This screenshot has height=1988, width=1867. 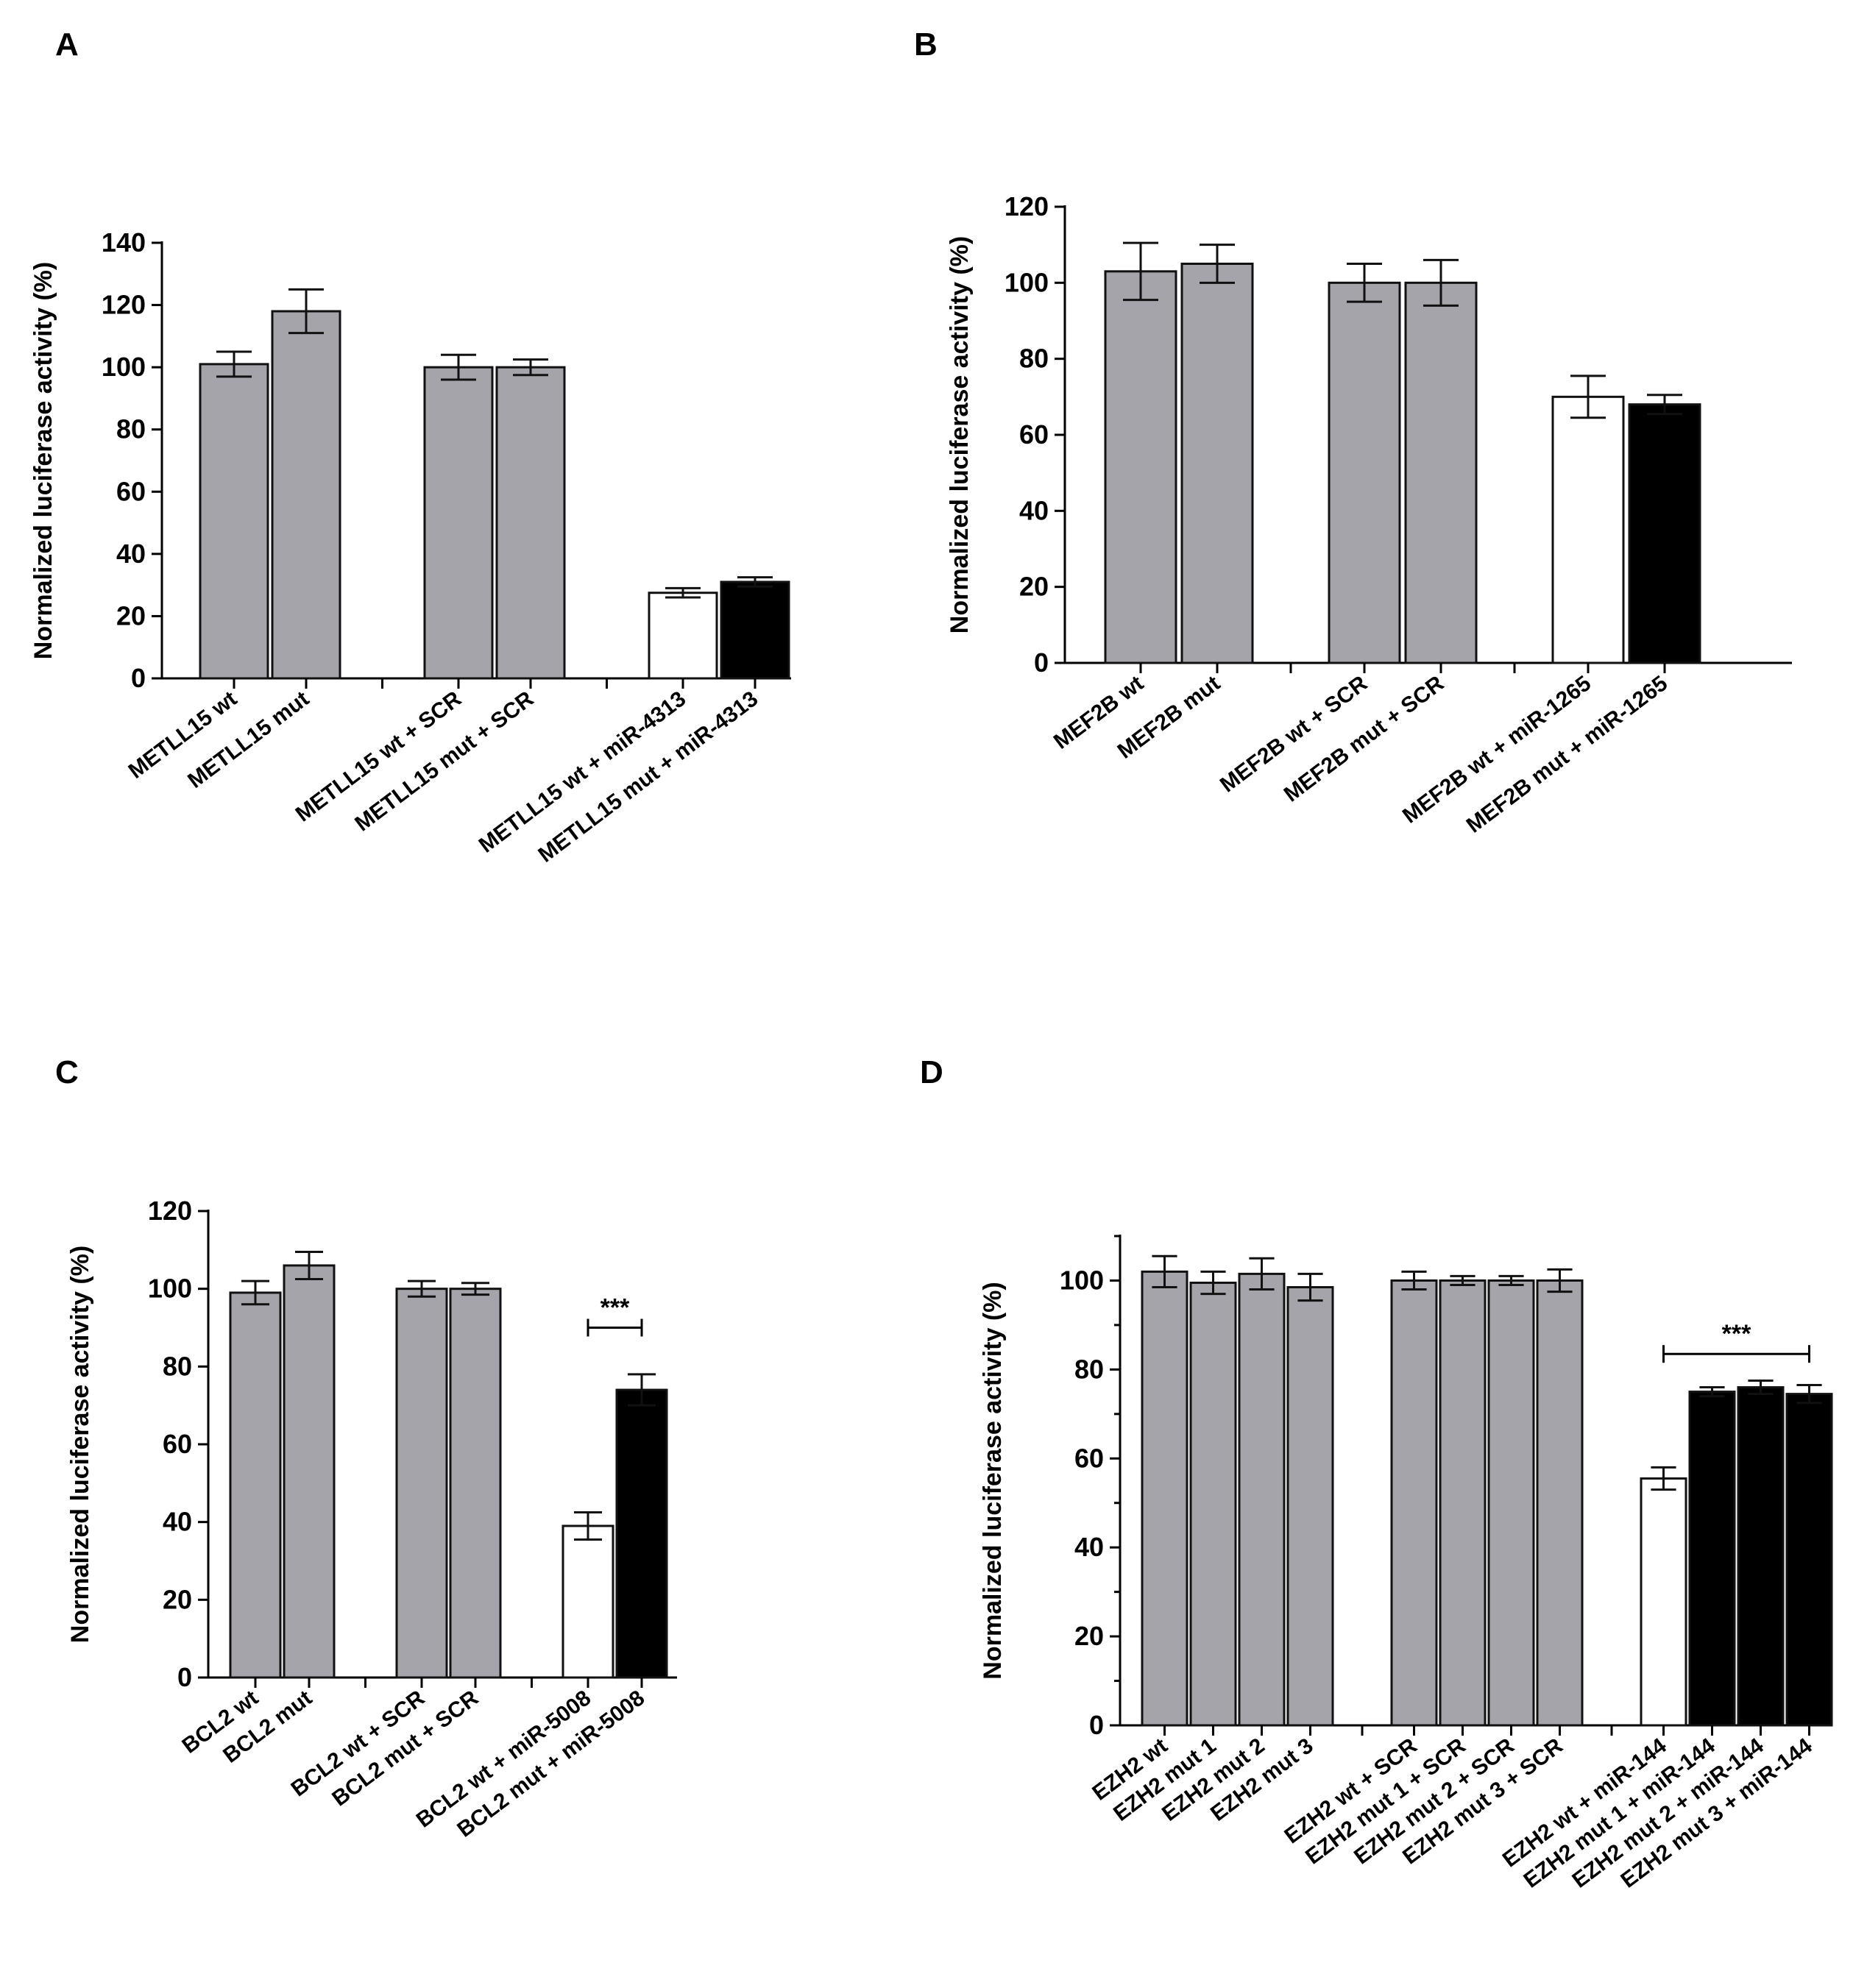 I want to click on panel-letter-c: C, so click(x=67, y=1072).